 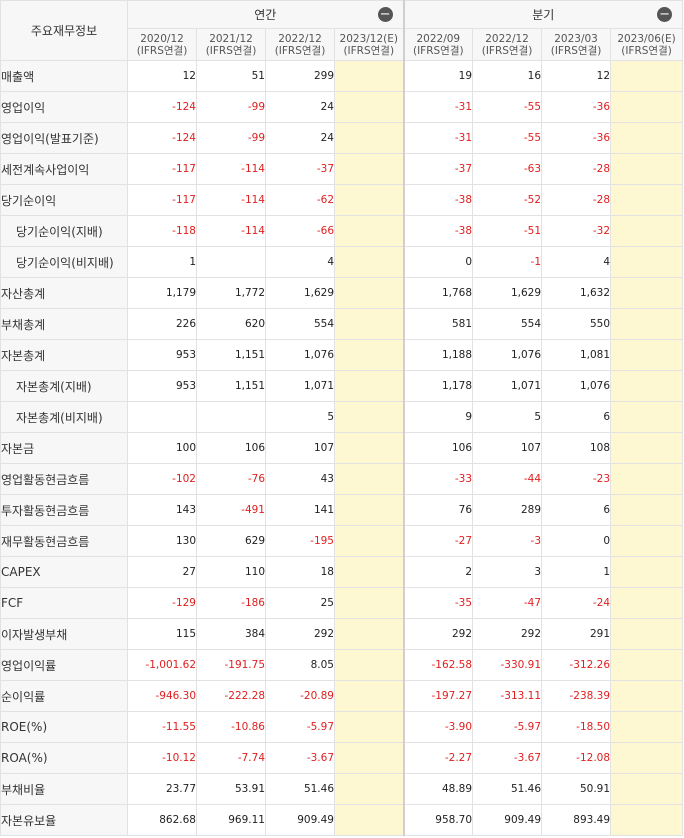 What do you see at coordinates (576, 758) in the screenshot?
I see `value-cell: -12.08` at bounding box center [576, 758].